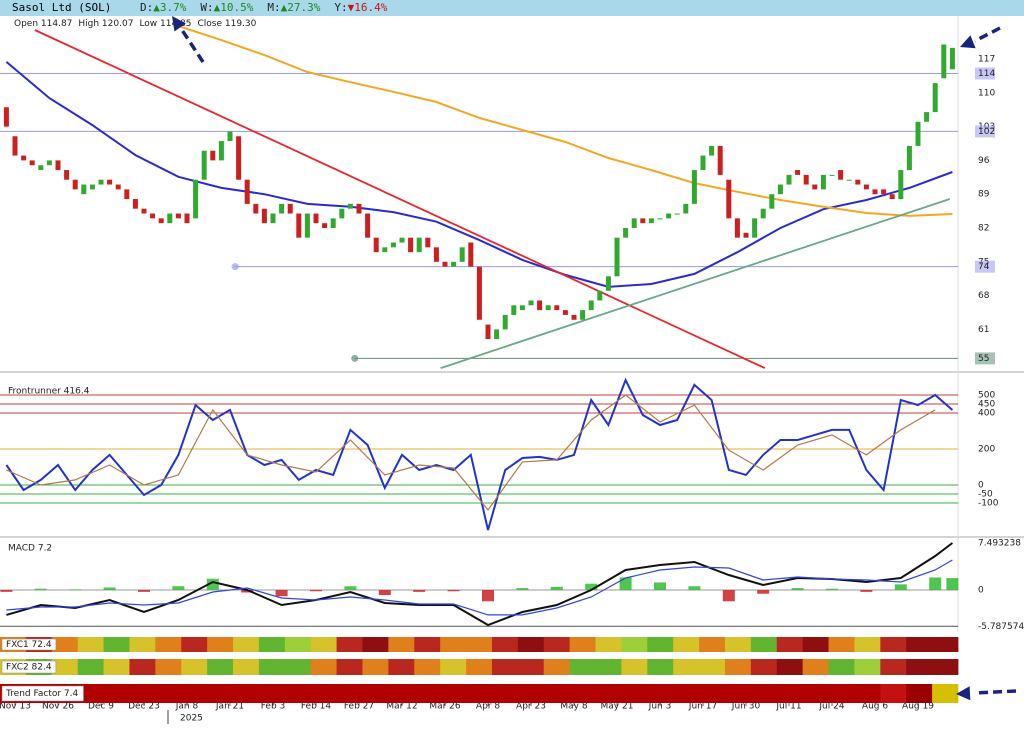 The image size is (1024, 735). I want to click on x-tick-label: Mar 12, so click(401, 707).